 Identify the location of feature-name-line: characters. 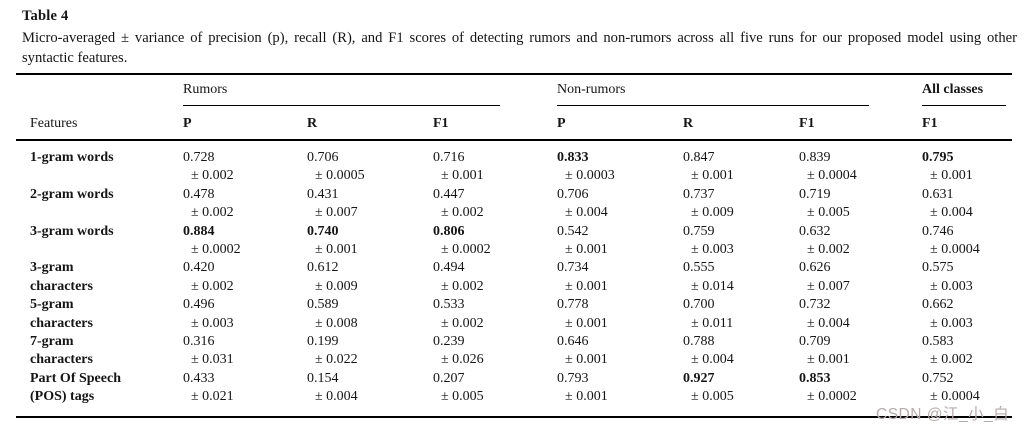
(61, 360).